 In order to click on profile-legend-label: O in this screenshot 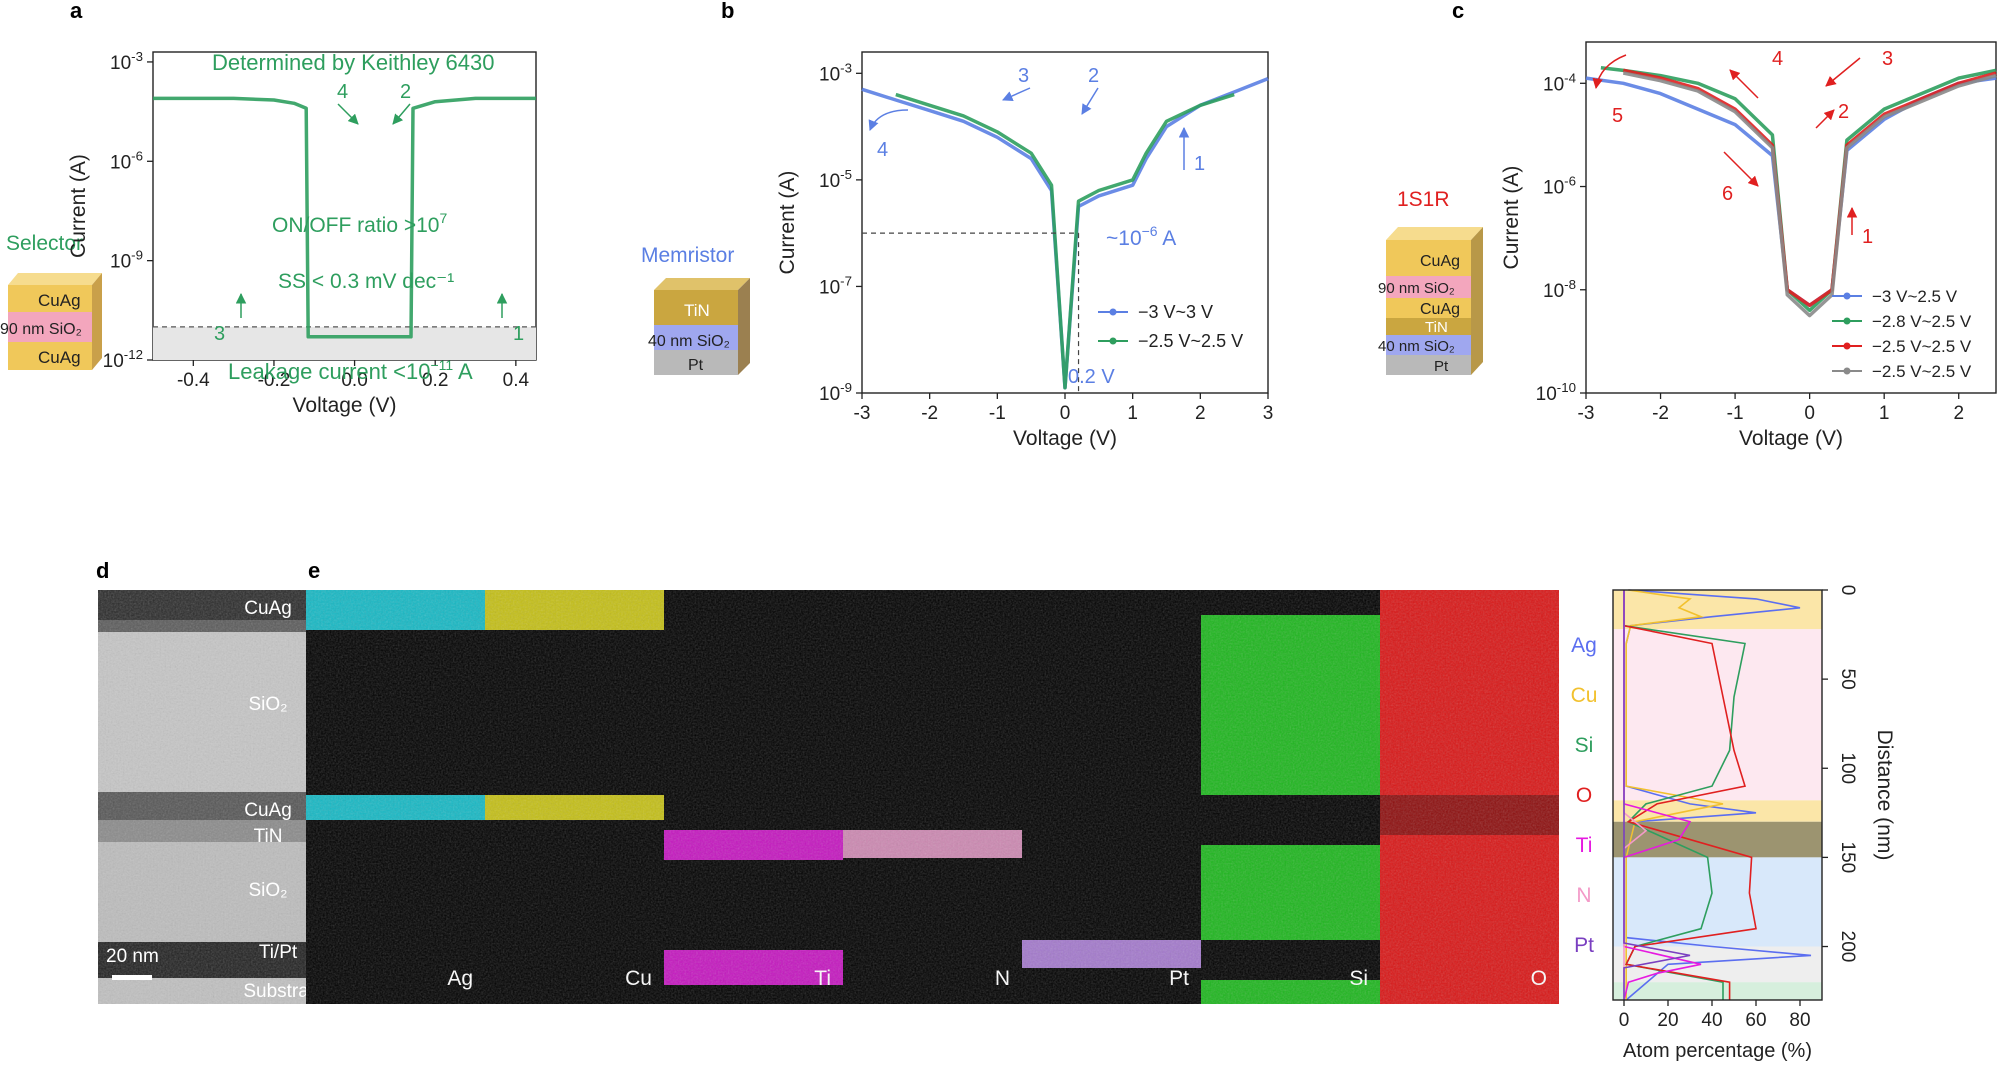, I will do `click(1584, 795)`.